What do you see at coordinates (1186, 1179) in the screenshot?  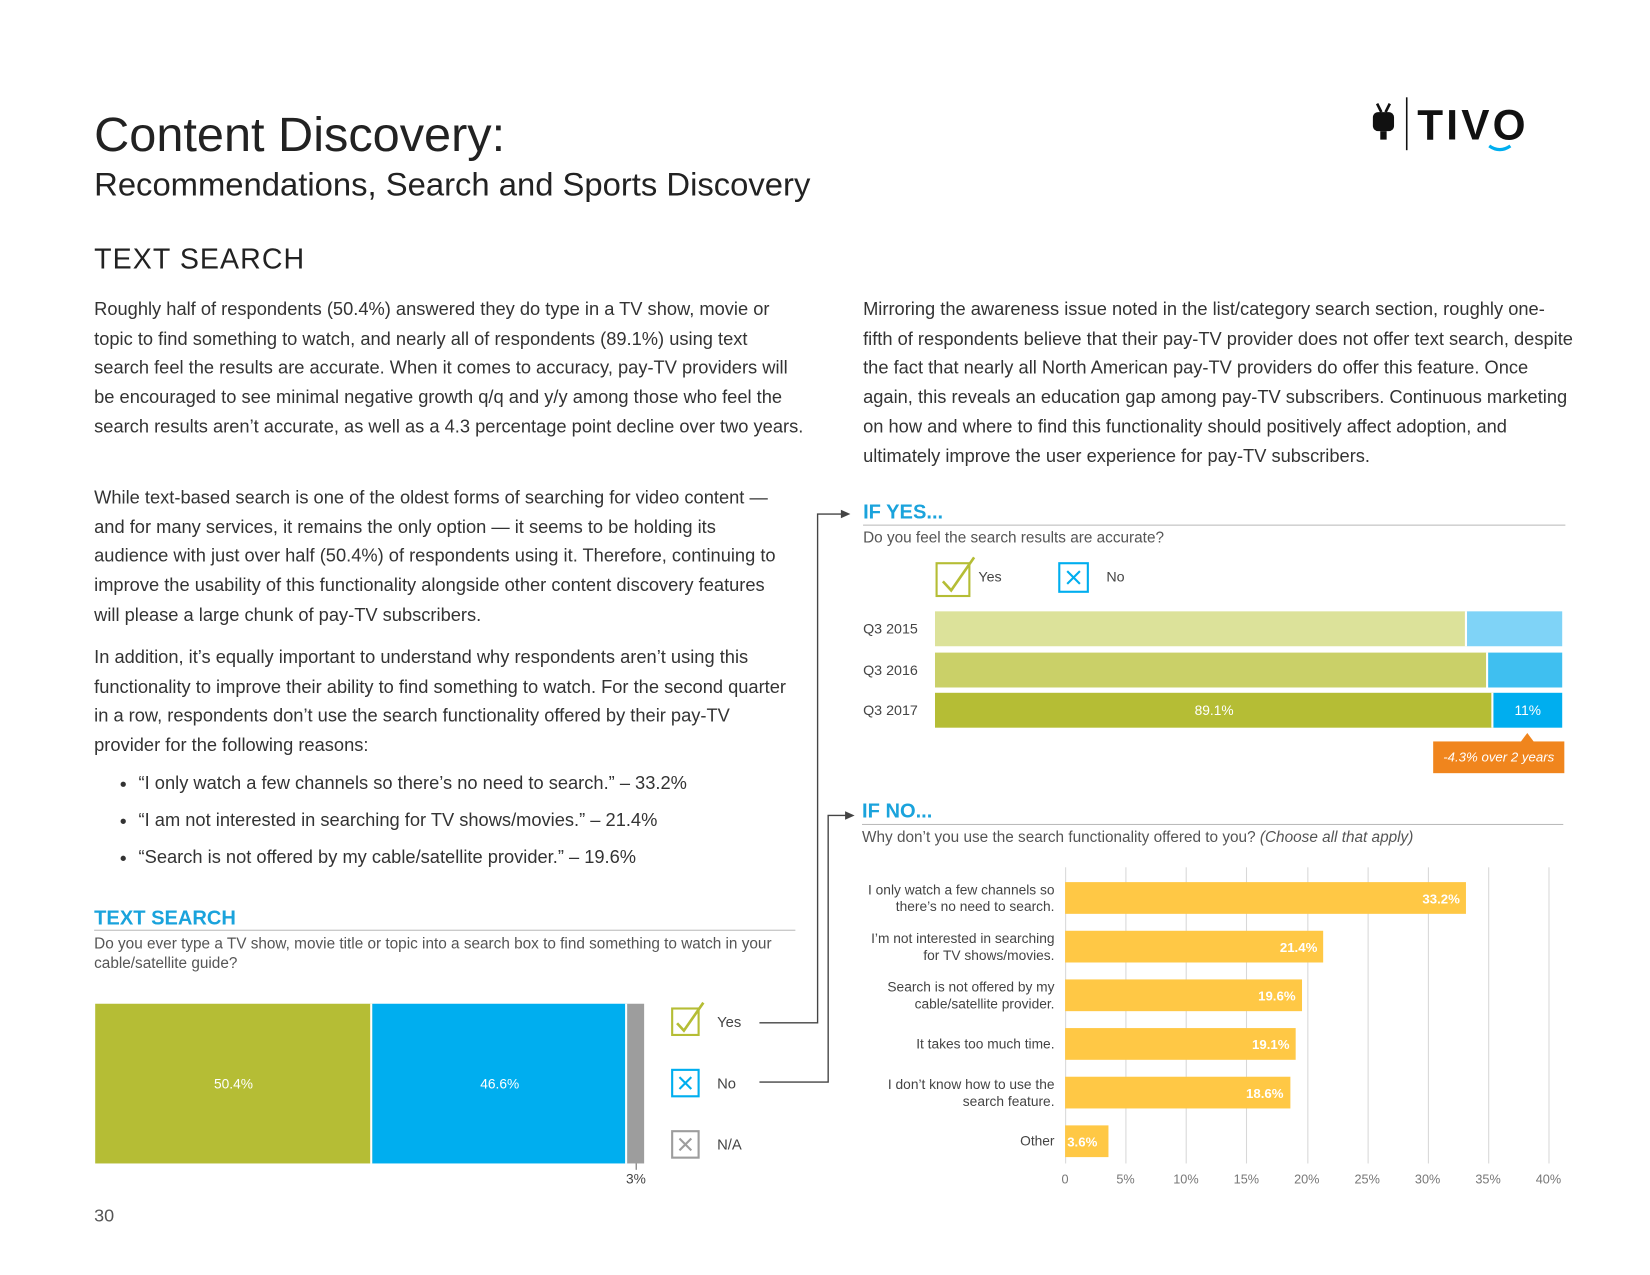 I see `x-tick-label: 10%` at bounding box center [1186, 1179].